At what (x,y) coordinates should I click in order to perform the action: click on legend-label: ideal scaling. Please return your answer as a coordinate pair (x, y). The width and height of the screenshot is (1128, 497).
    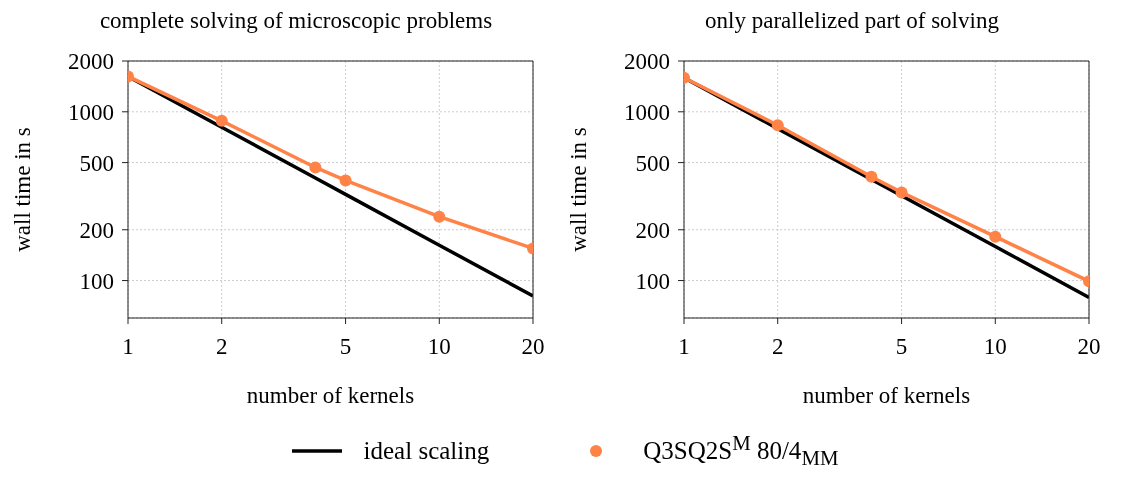
    Looking at the image, I should click on (426, 451).